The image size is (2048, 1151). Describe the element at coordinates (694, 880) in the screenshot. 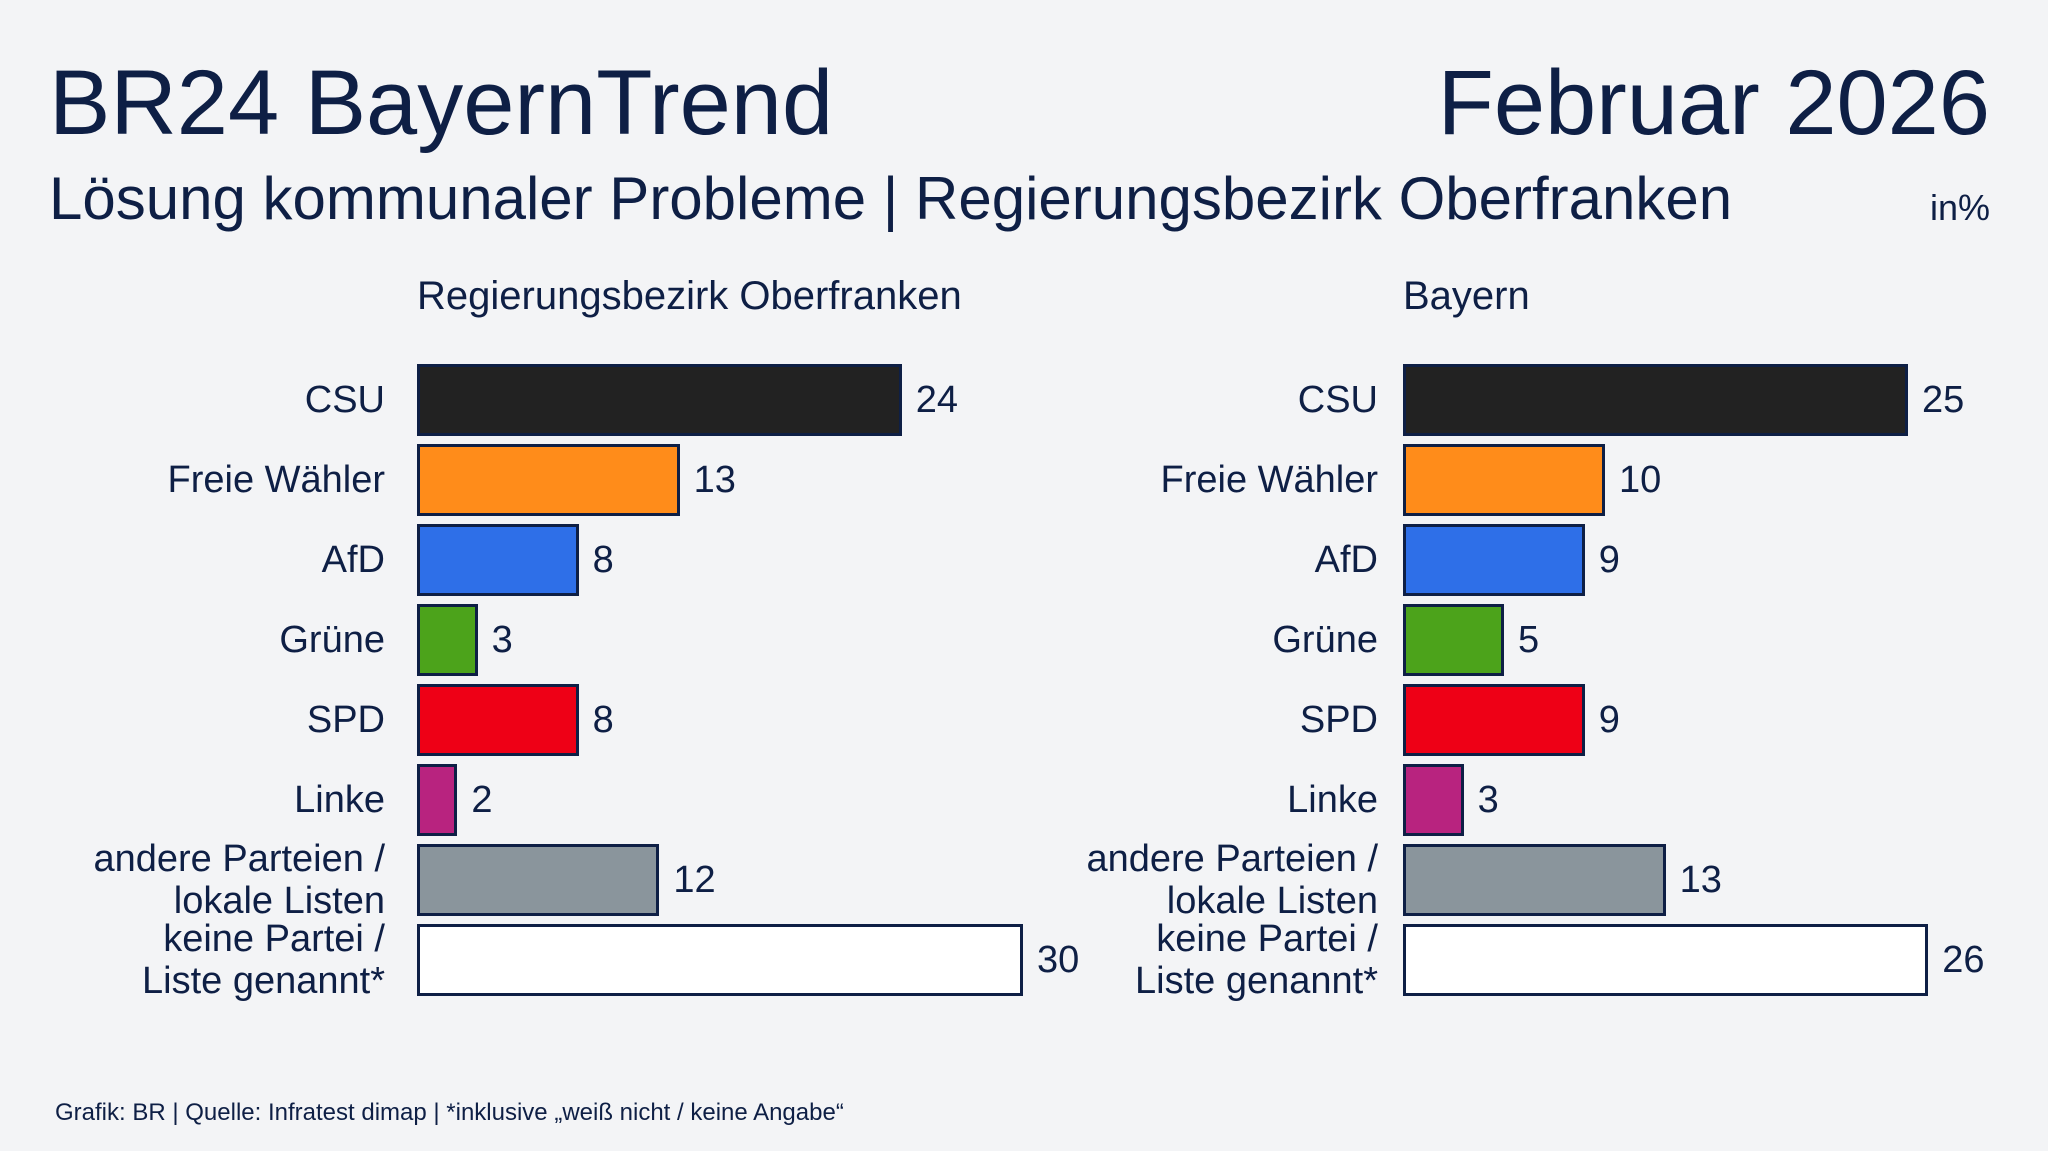

I see `value-label: 12` at that location.